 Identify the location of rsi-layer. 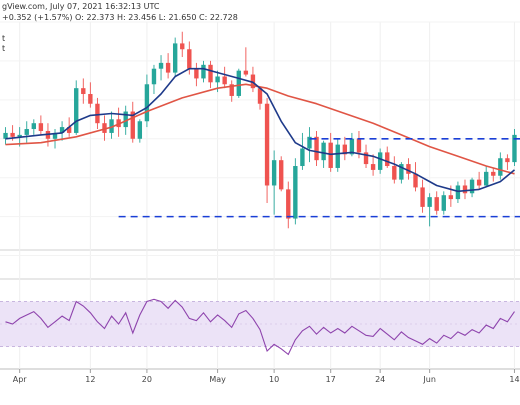
(260, 327).